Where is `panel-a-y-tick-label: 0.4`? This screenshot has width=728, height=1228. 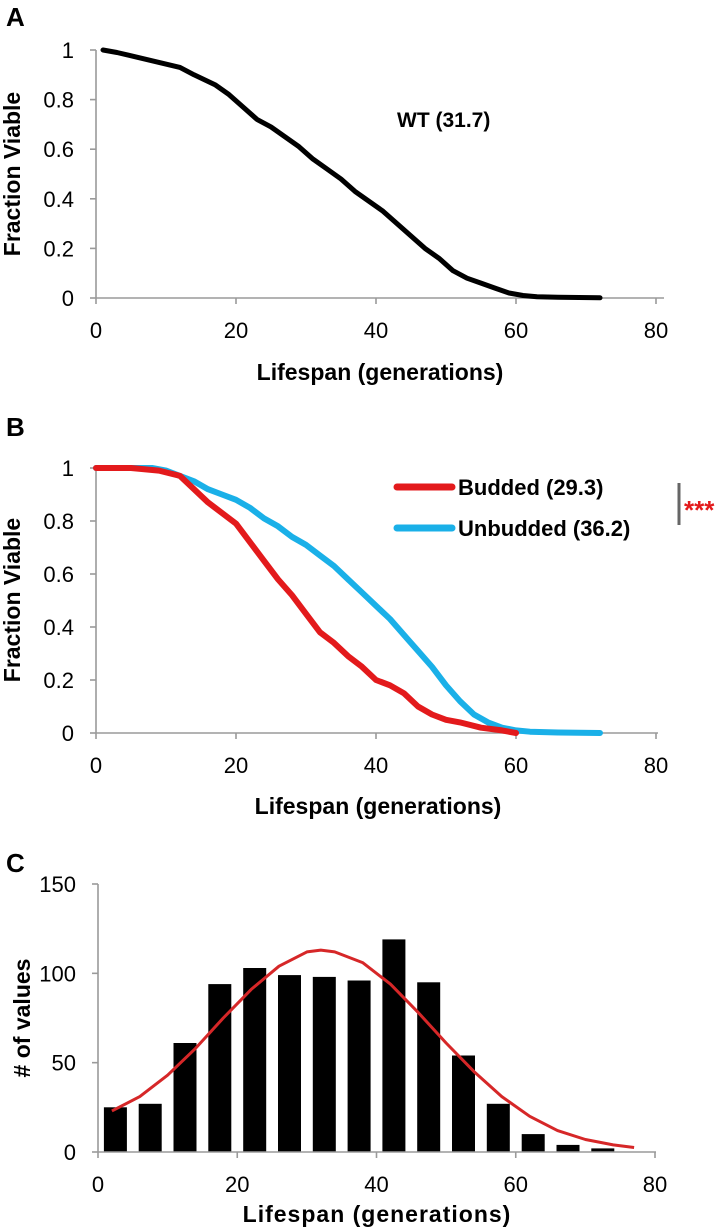 panel-a-y-tick-label: 0.4 is located at coordinates (58, 199).